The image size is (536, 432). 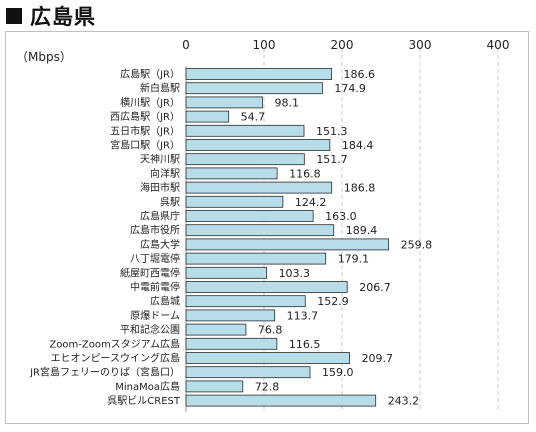 What do you see at coordinates (147, 386) in the screenshot?
I see `category-label: MinaMoa広島` at bounding box center [147, 386].